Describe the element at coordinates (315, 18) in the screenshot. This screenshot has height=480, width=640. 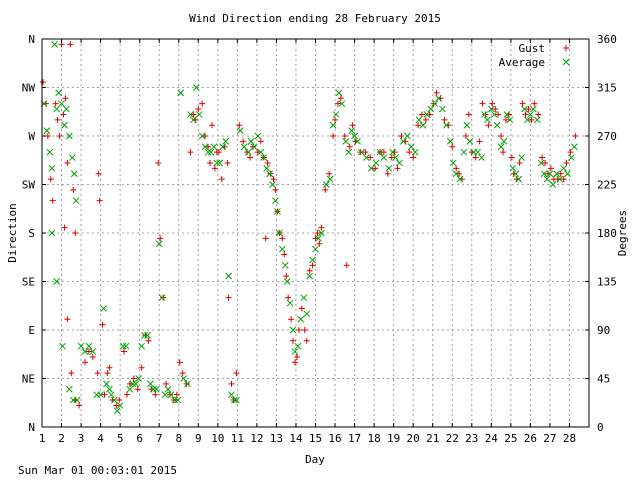
I see `chart-title: Wind Direction ending 28 February 2015` at that location.